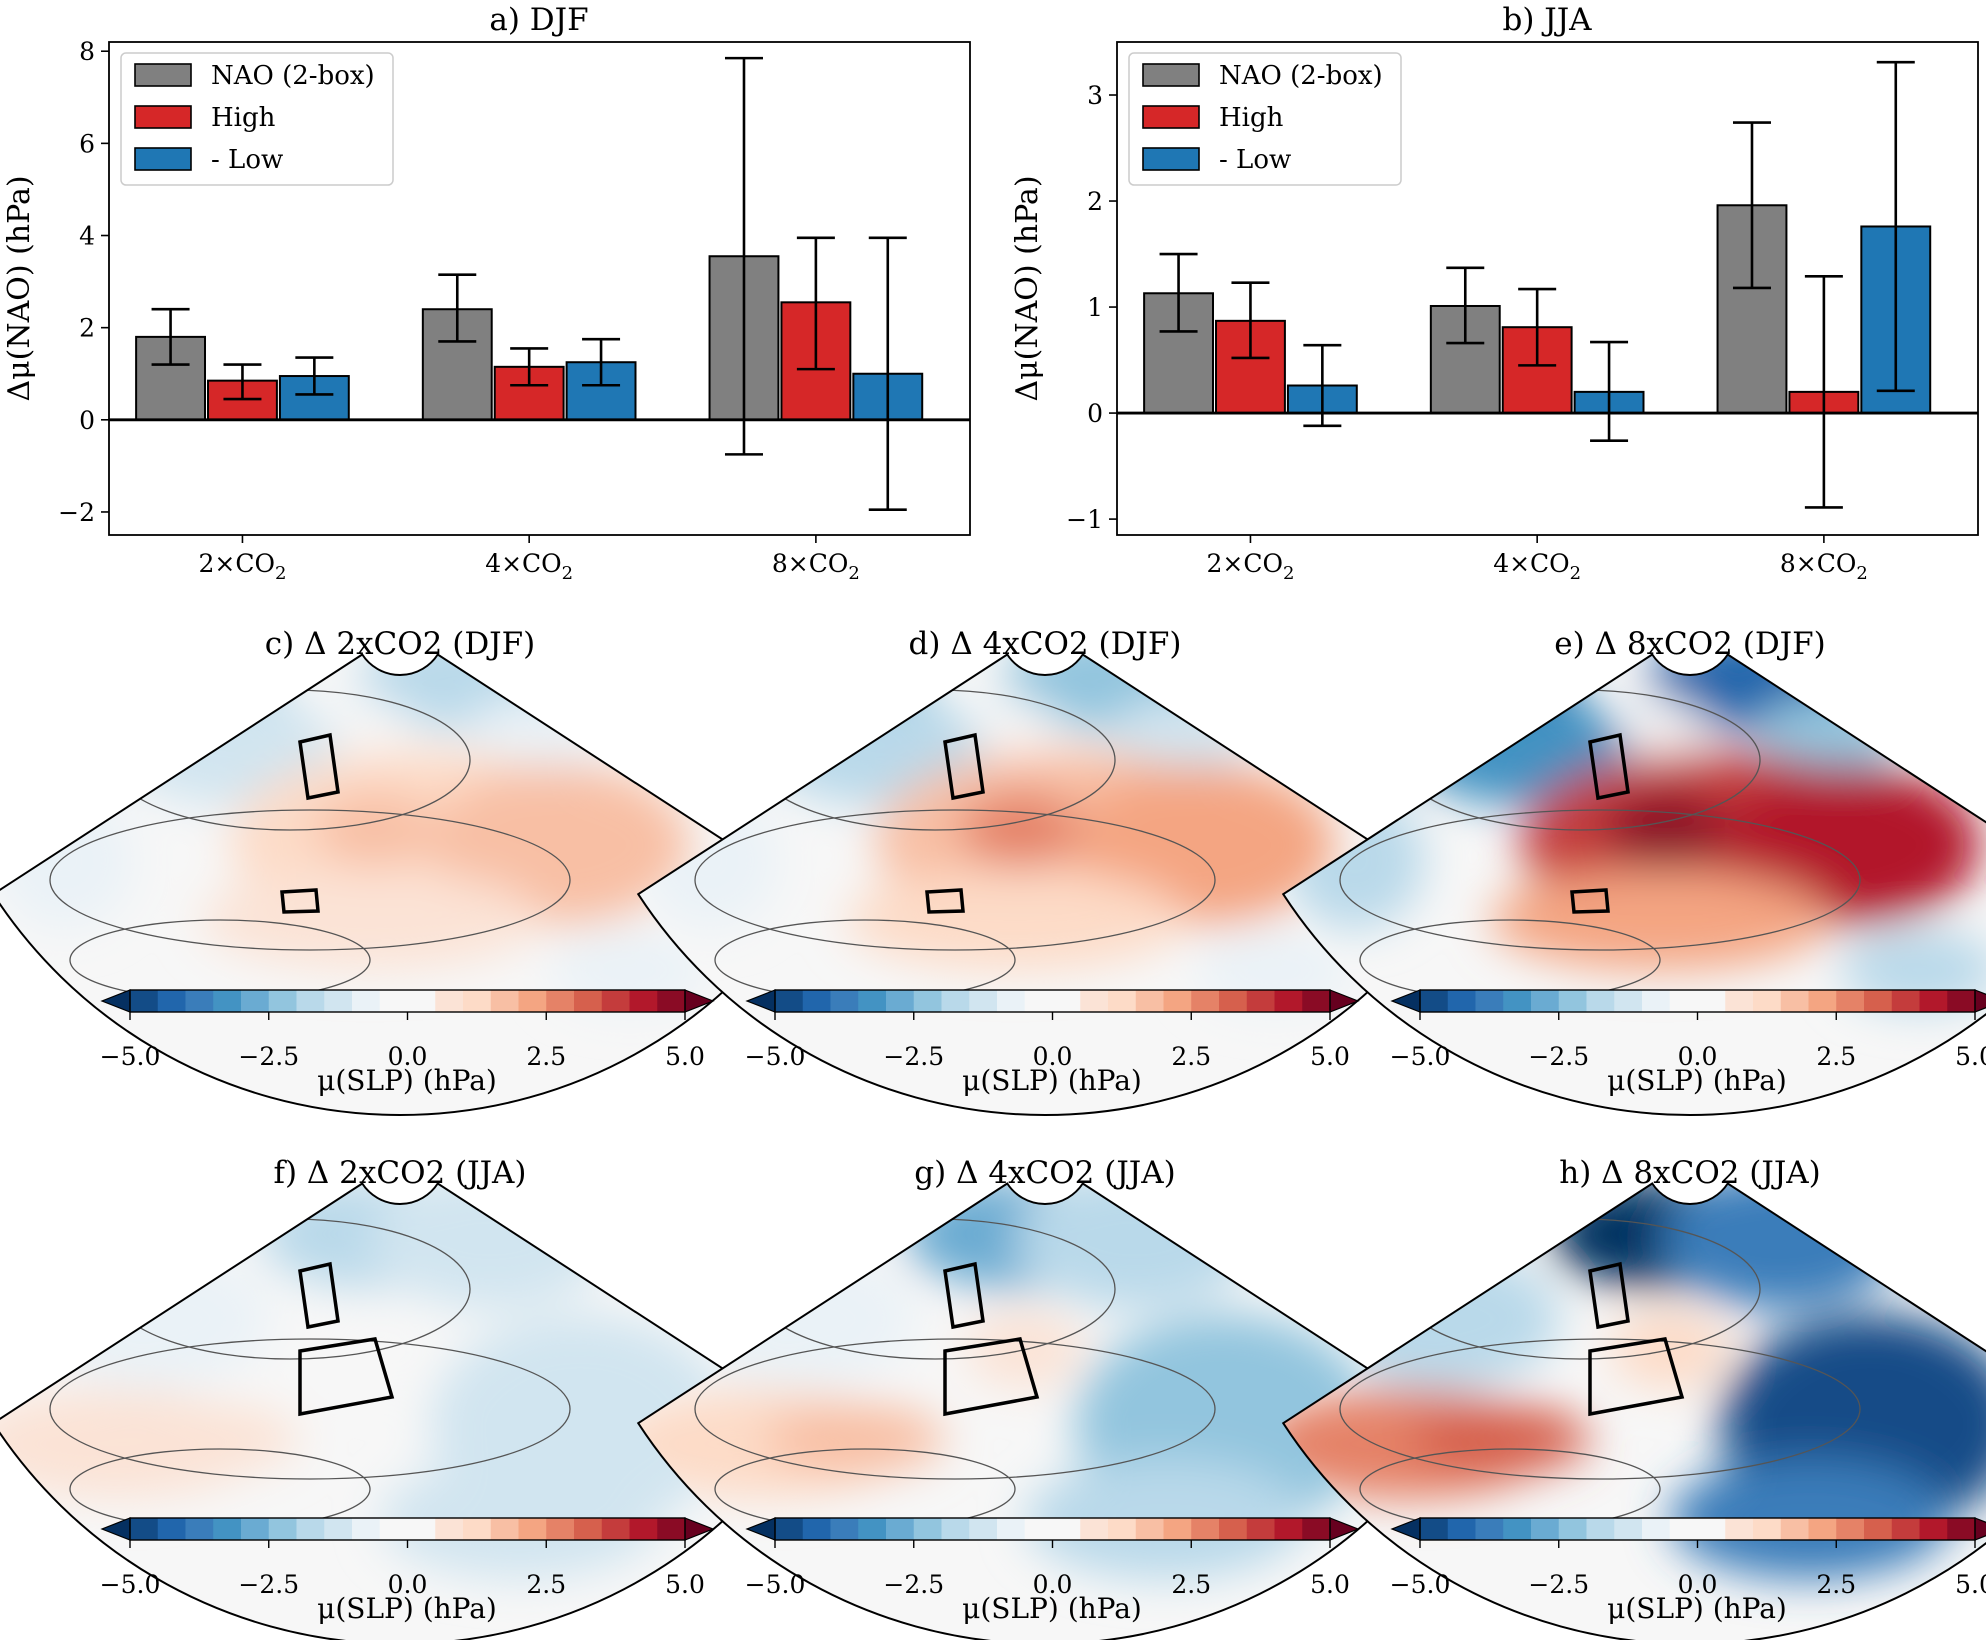 The width and height of the screenshot is (1986, 1640). Describe the element at coordinates (991, 1377) in the screenshot. I see `index-box-south` at that location.